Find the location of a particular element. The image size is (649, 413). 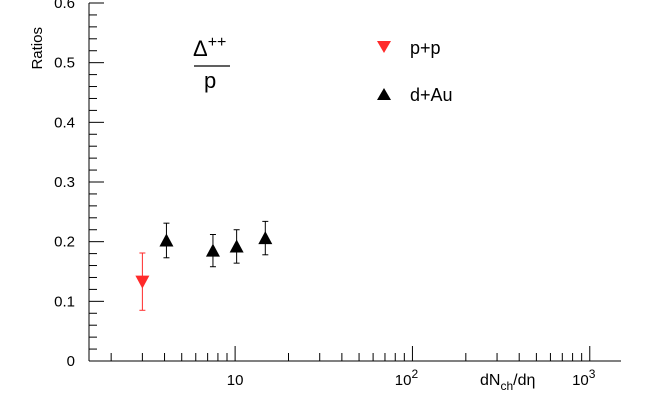

y-tick-label: 0.3 is located at coordinates (64, 182).